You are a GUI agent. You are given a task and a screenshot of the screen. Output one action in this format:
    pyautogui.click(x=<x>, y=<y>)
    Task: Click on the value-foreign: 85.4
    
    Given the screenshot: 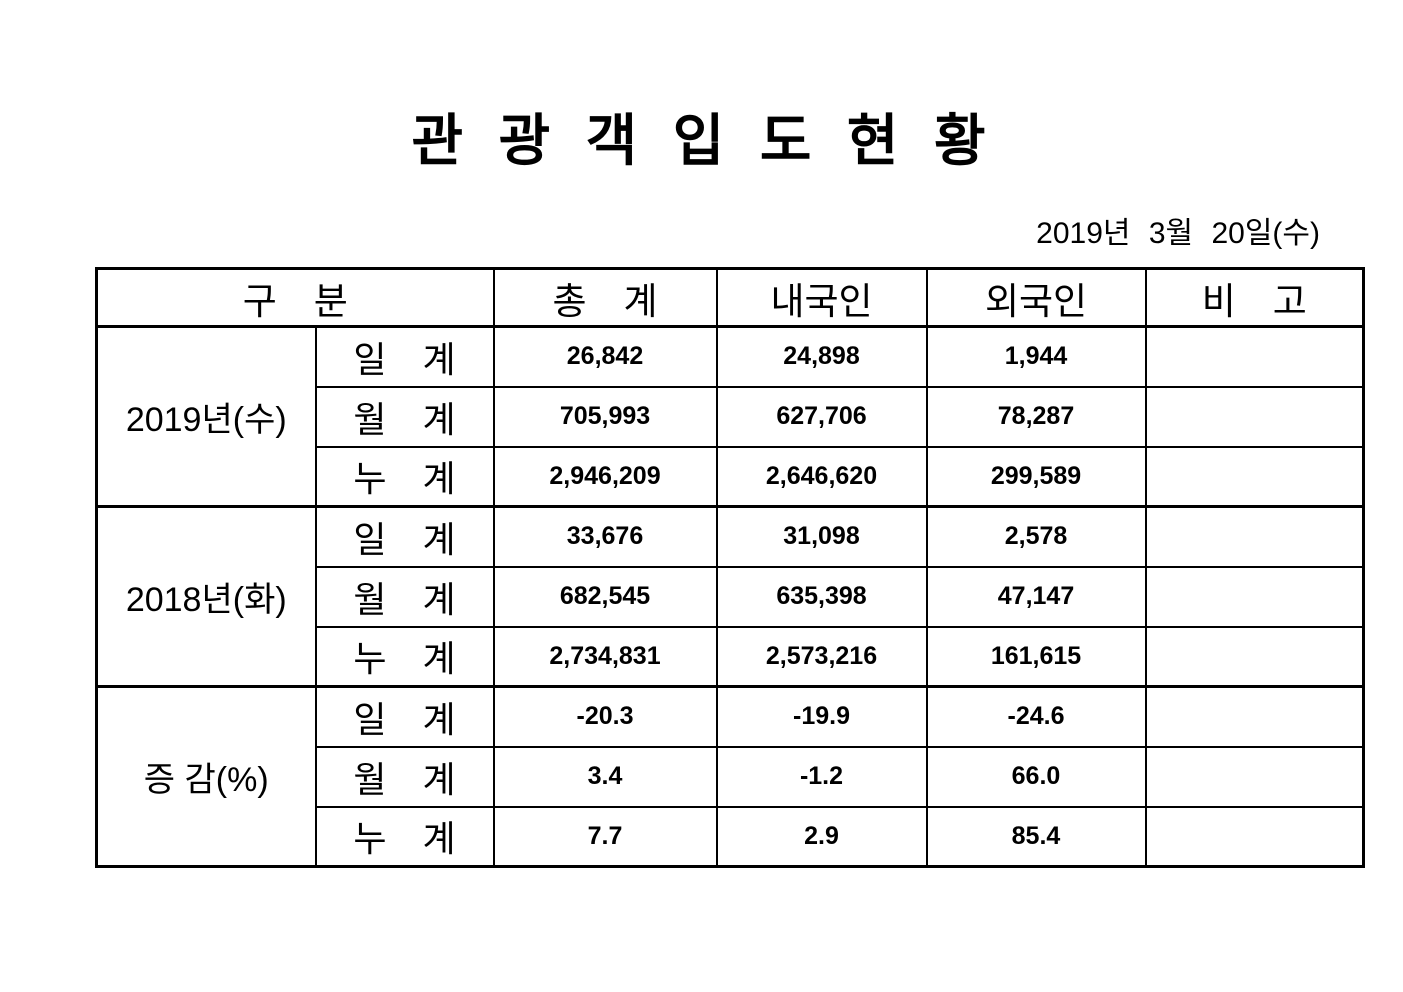 What is the action you would take?
    pyautogui.click(x=1036, y=836)
    